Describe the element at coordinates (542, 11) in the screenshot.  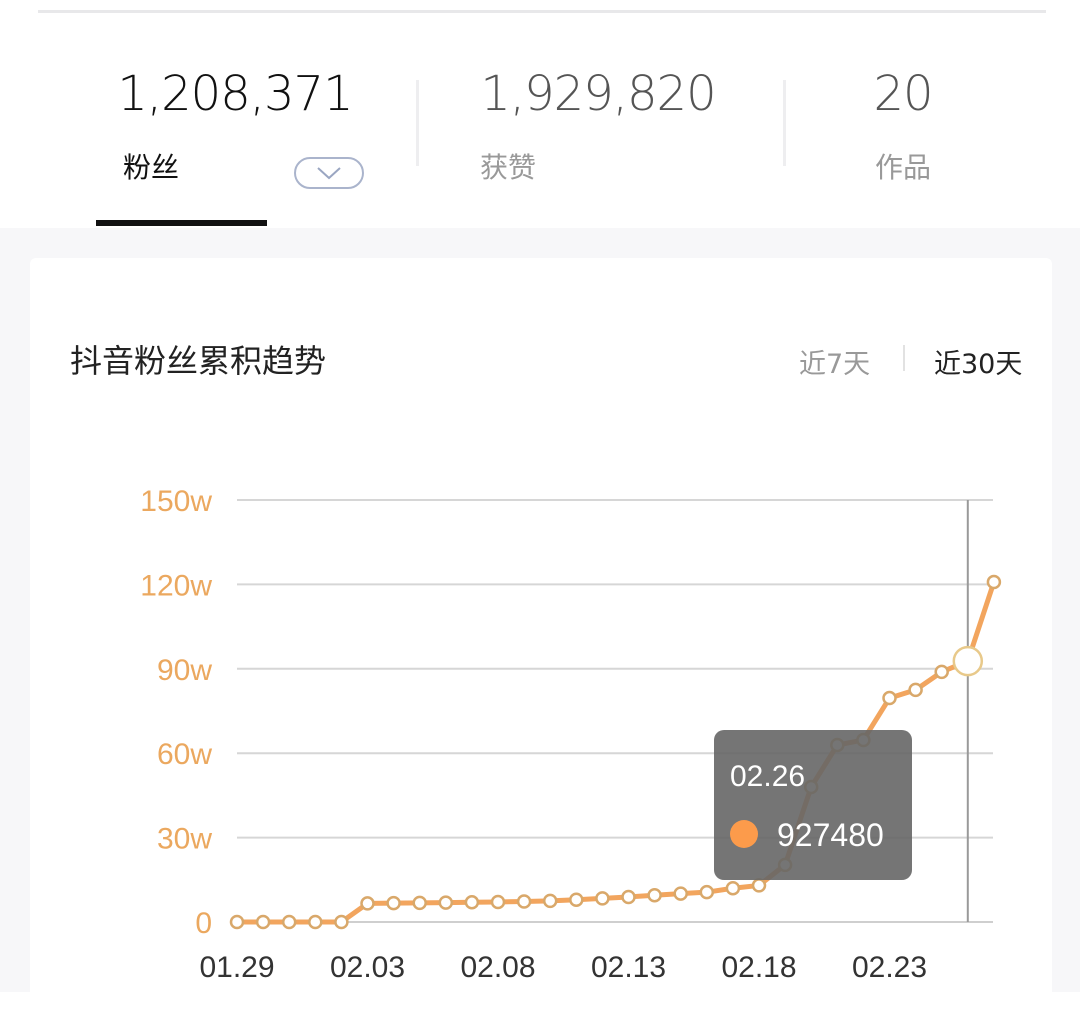
I see `top-divider` at that location.